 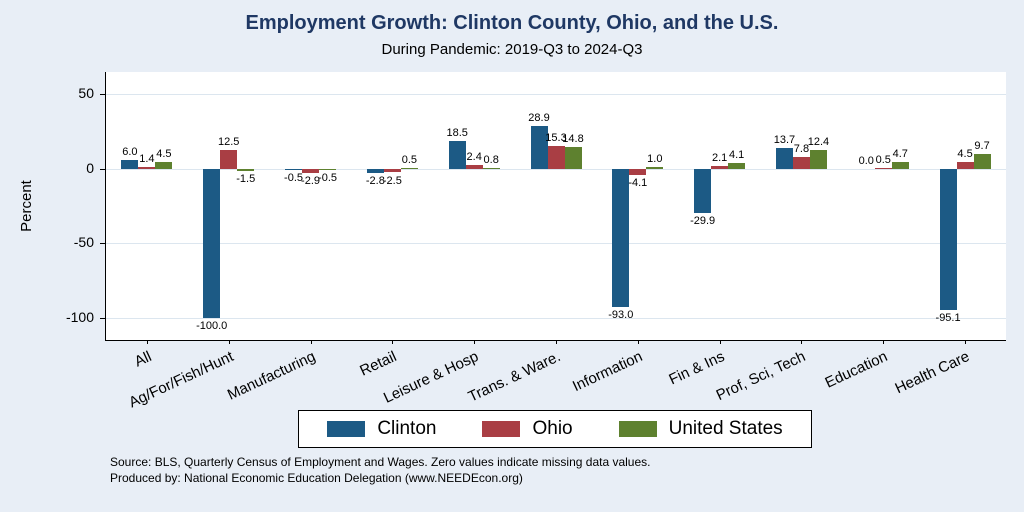 What do you see at coordinates (736, 154) in the screenshot?
I see `bar-value-label: 4.1` at bounding box center [736, 154].